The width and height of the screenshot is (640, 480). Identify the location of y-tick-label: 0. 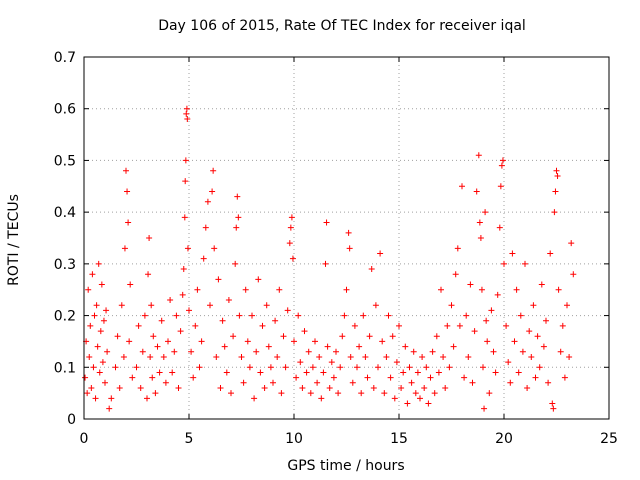
(71, 420).